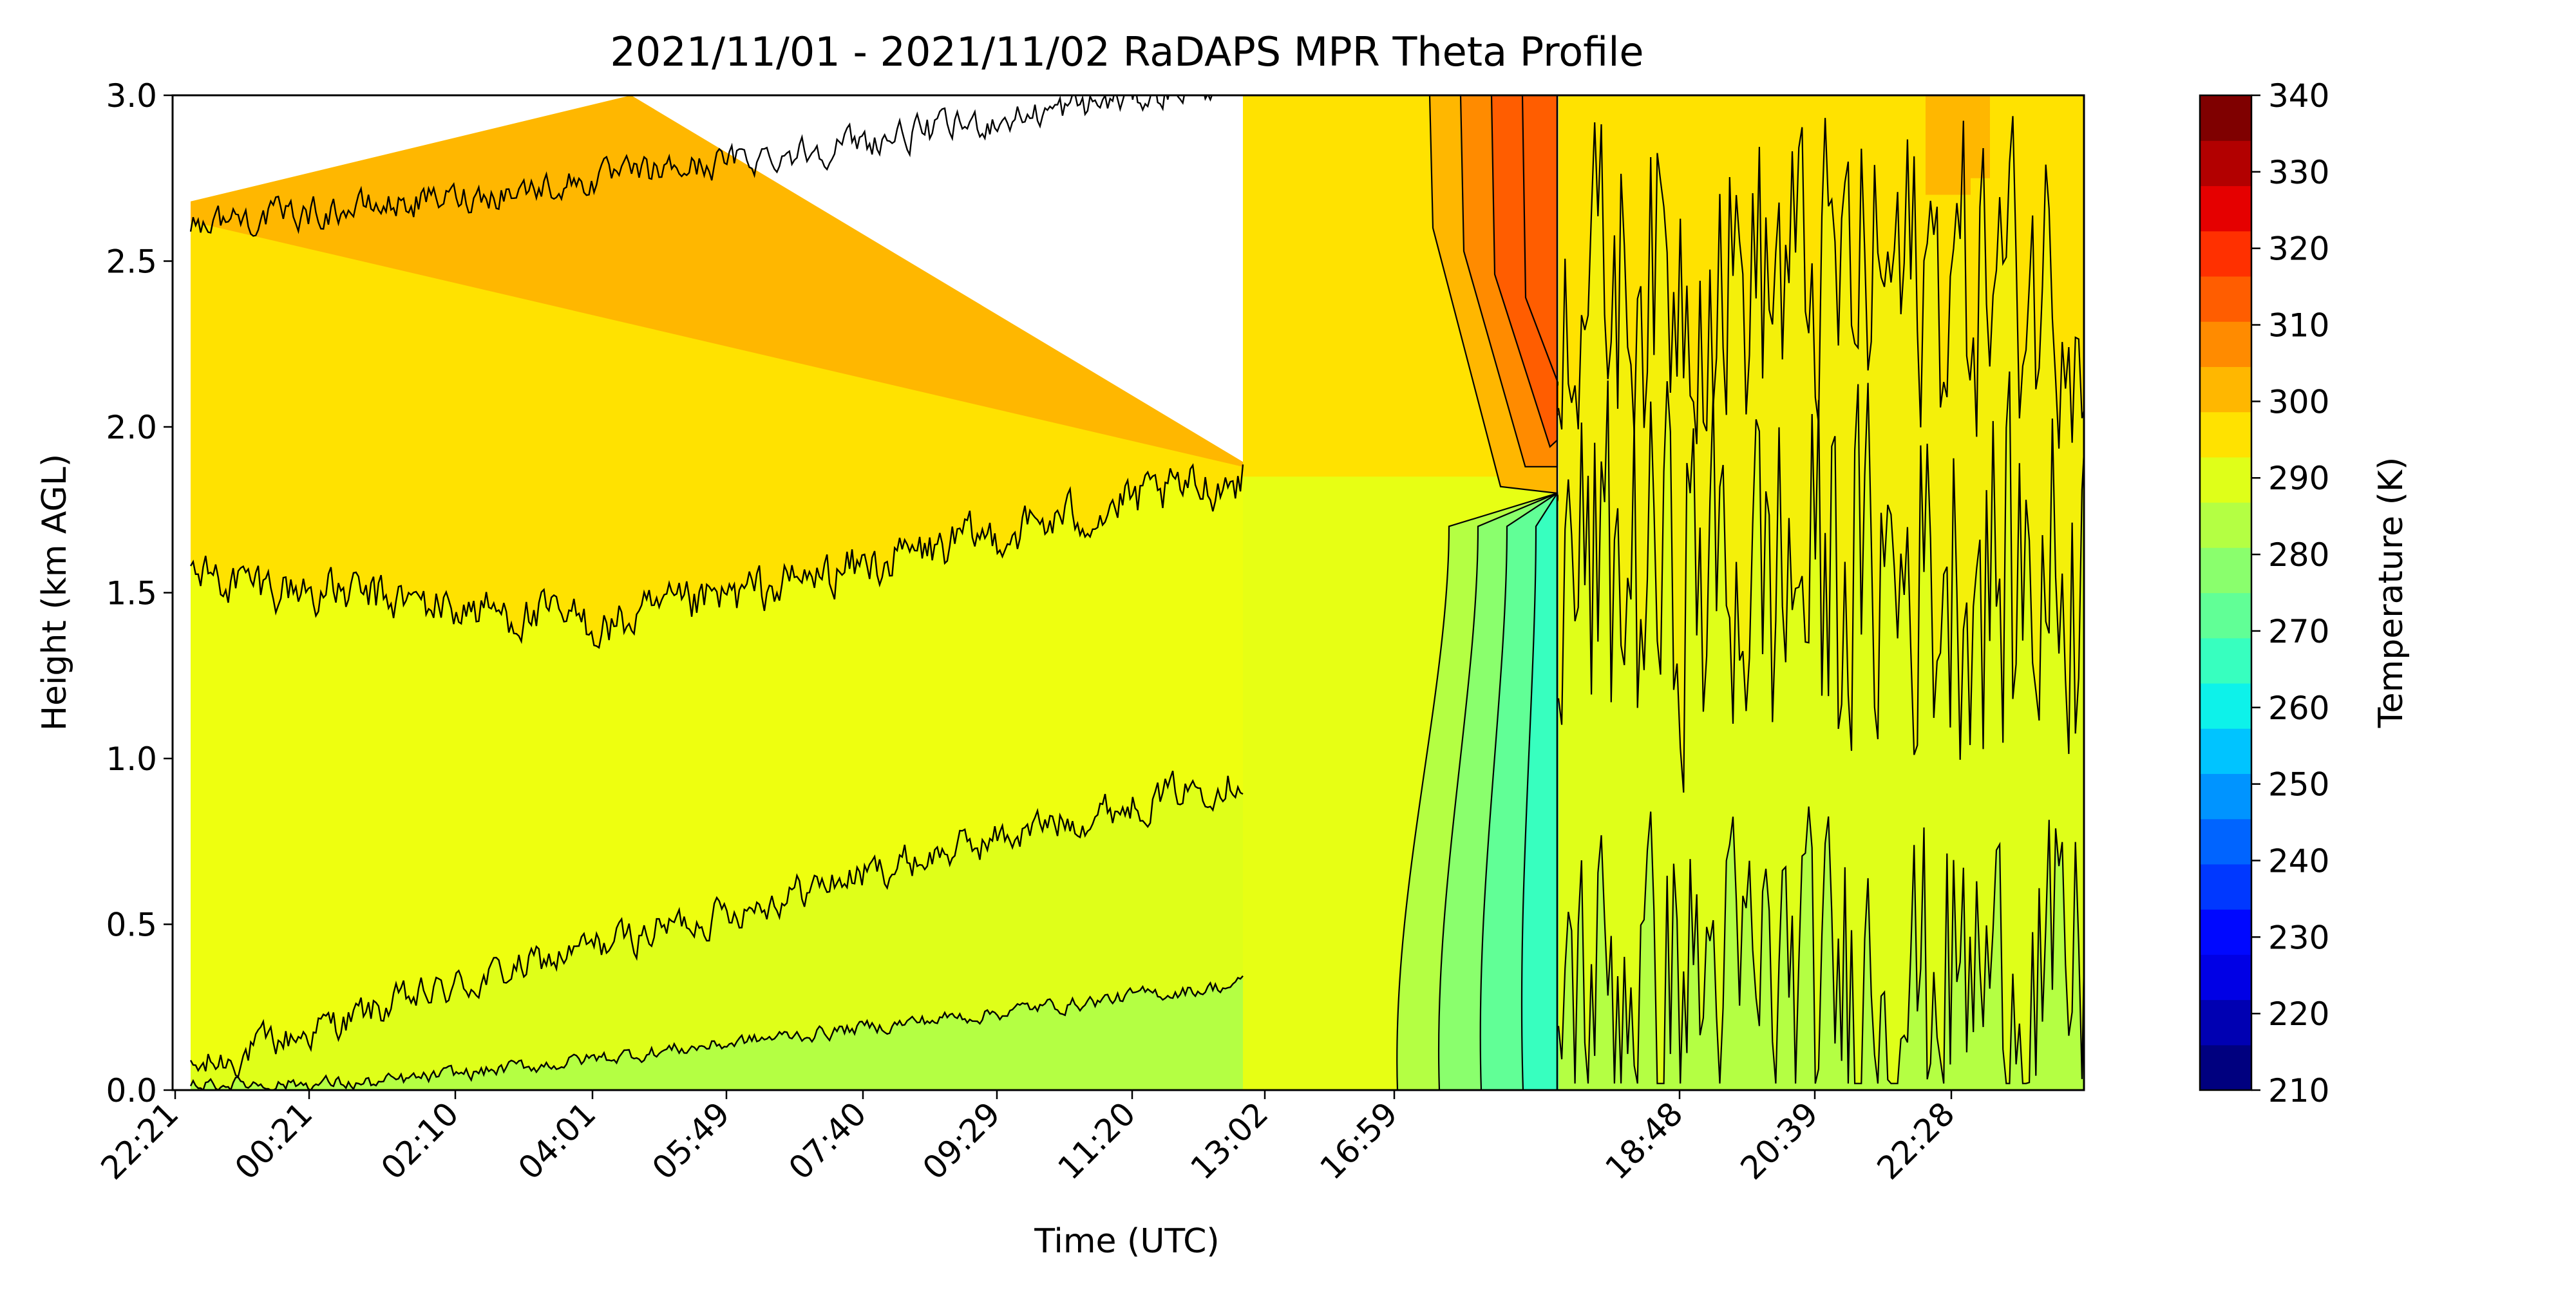  What do you see at coordinates (2391, 593) in the screenshot?
I see `colorbar-label: Temperature (K)` at bounding box center [2391, 593].